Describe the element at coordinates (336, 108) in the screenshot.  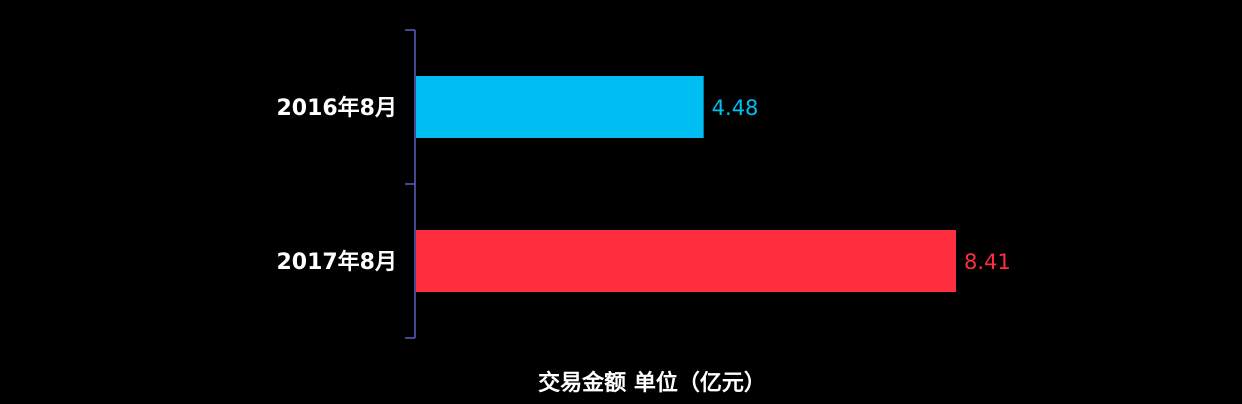
I see `category-label: 2016年8月` at that location.